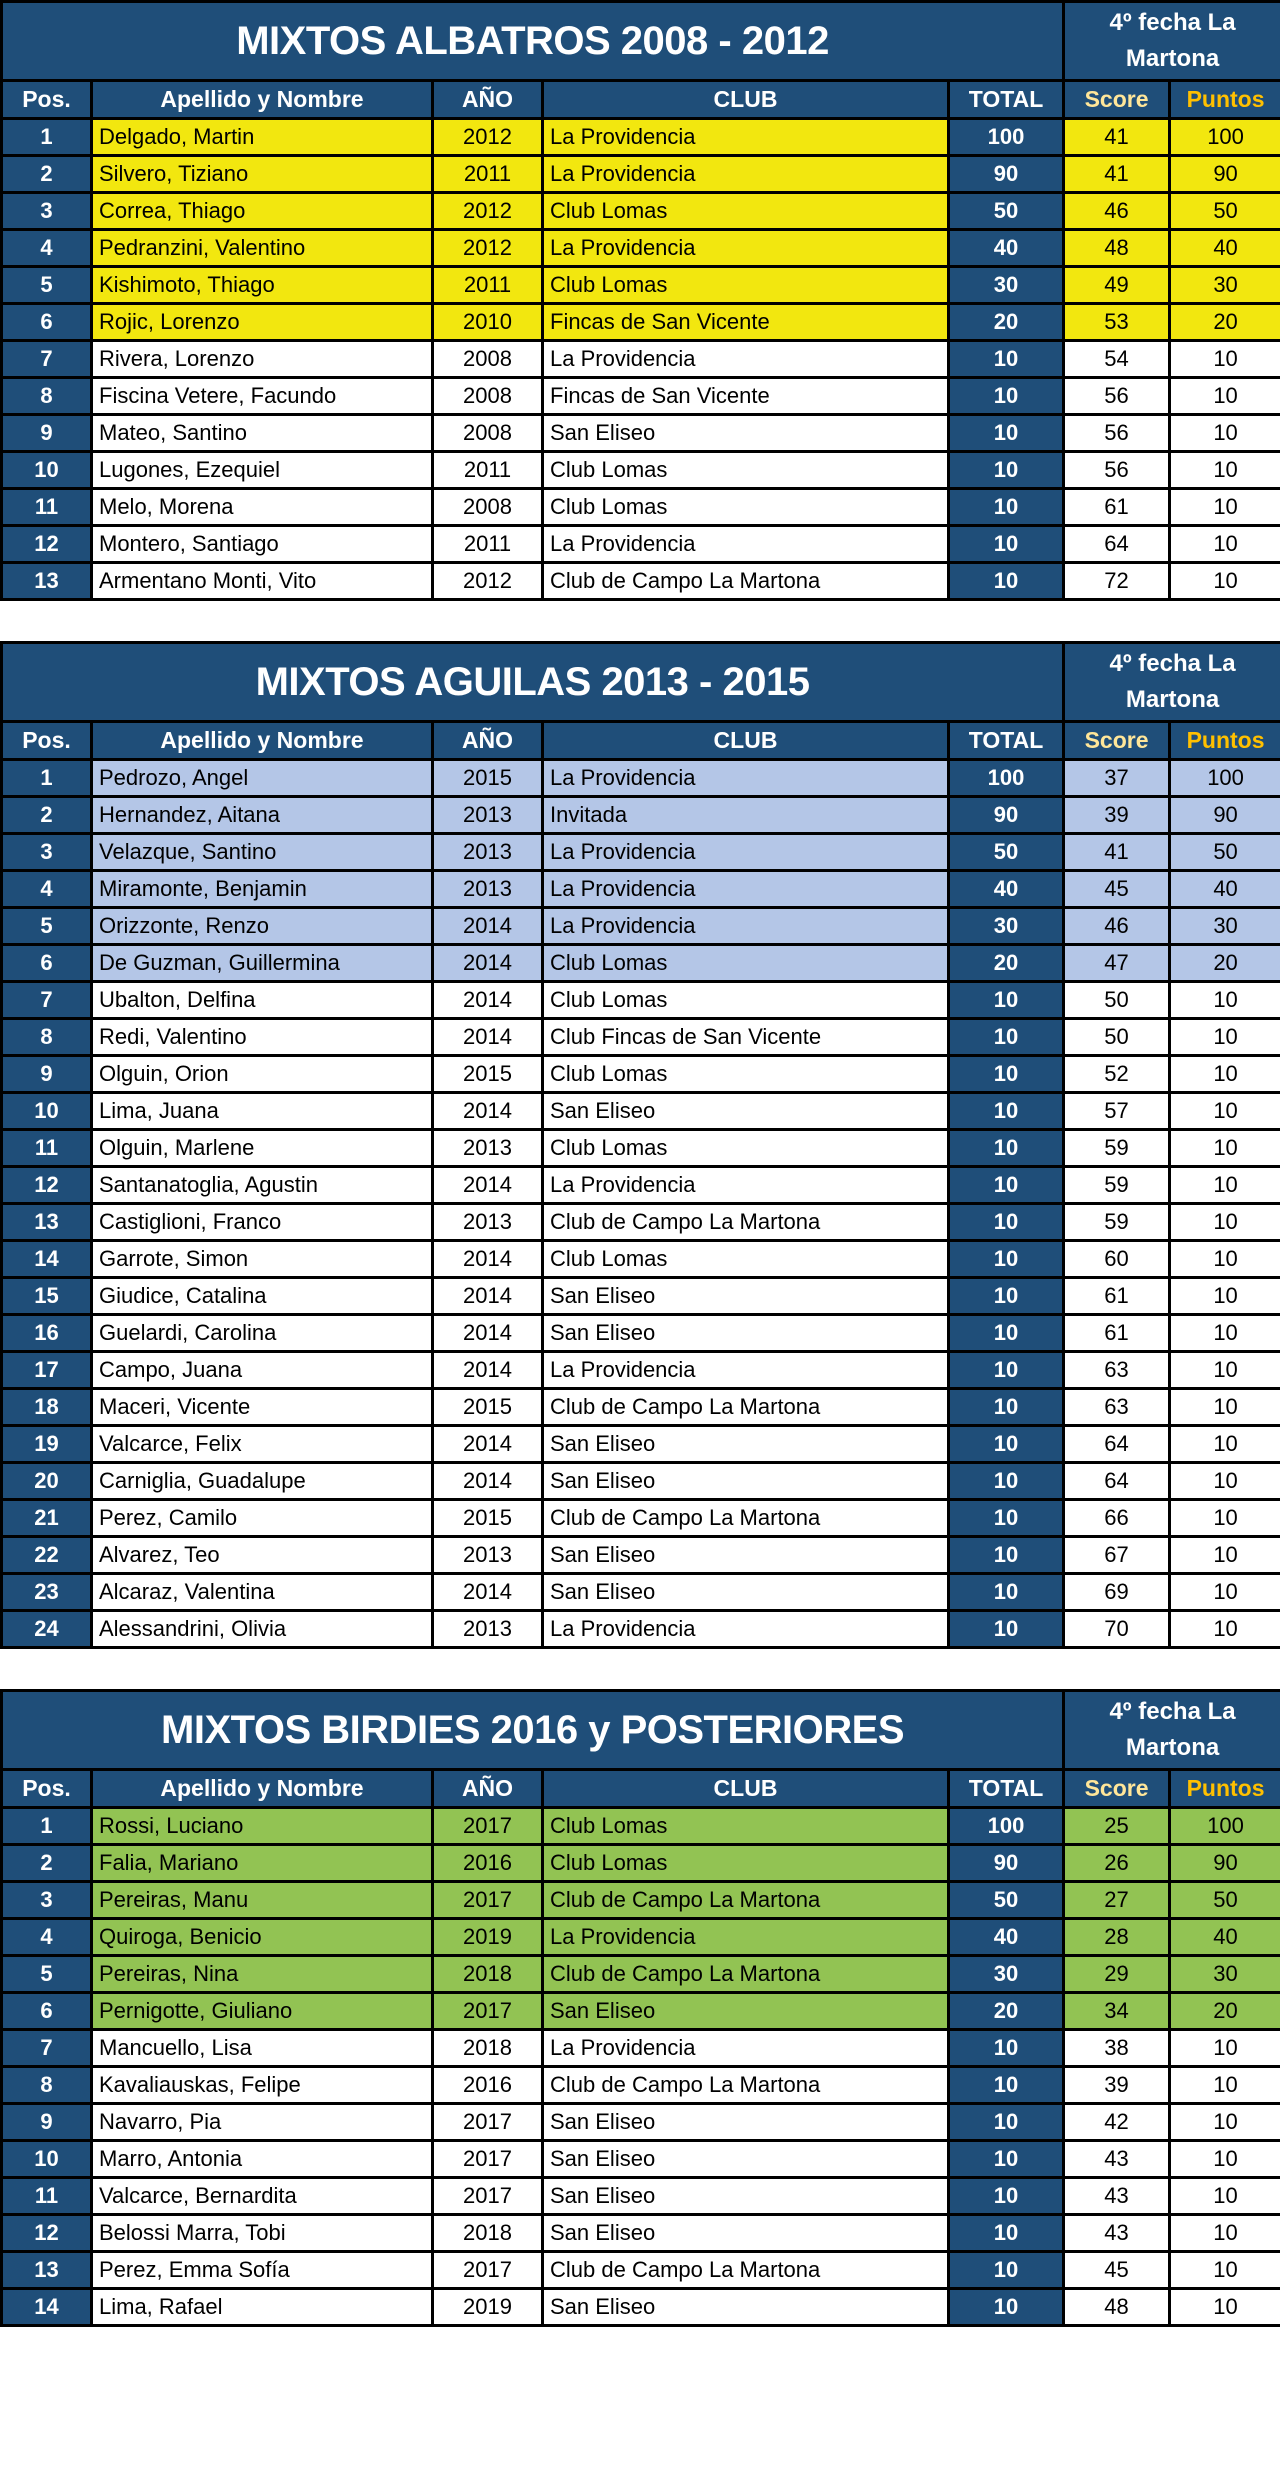  I want to click on score-cell: 43, so click(1117, 2159).